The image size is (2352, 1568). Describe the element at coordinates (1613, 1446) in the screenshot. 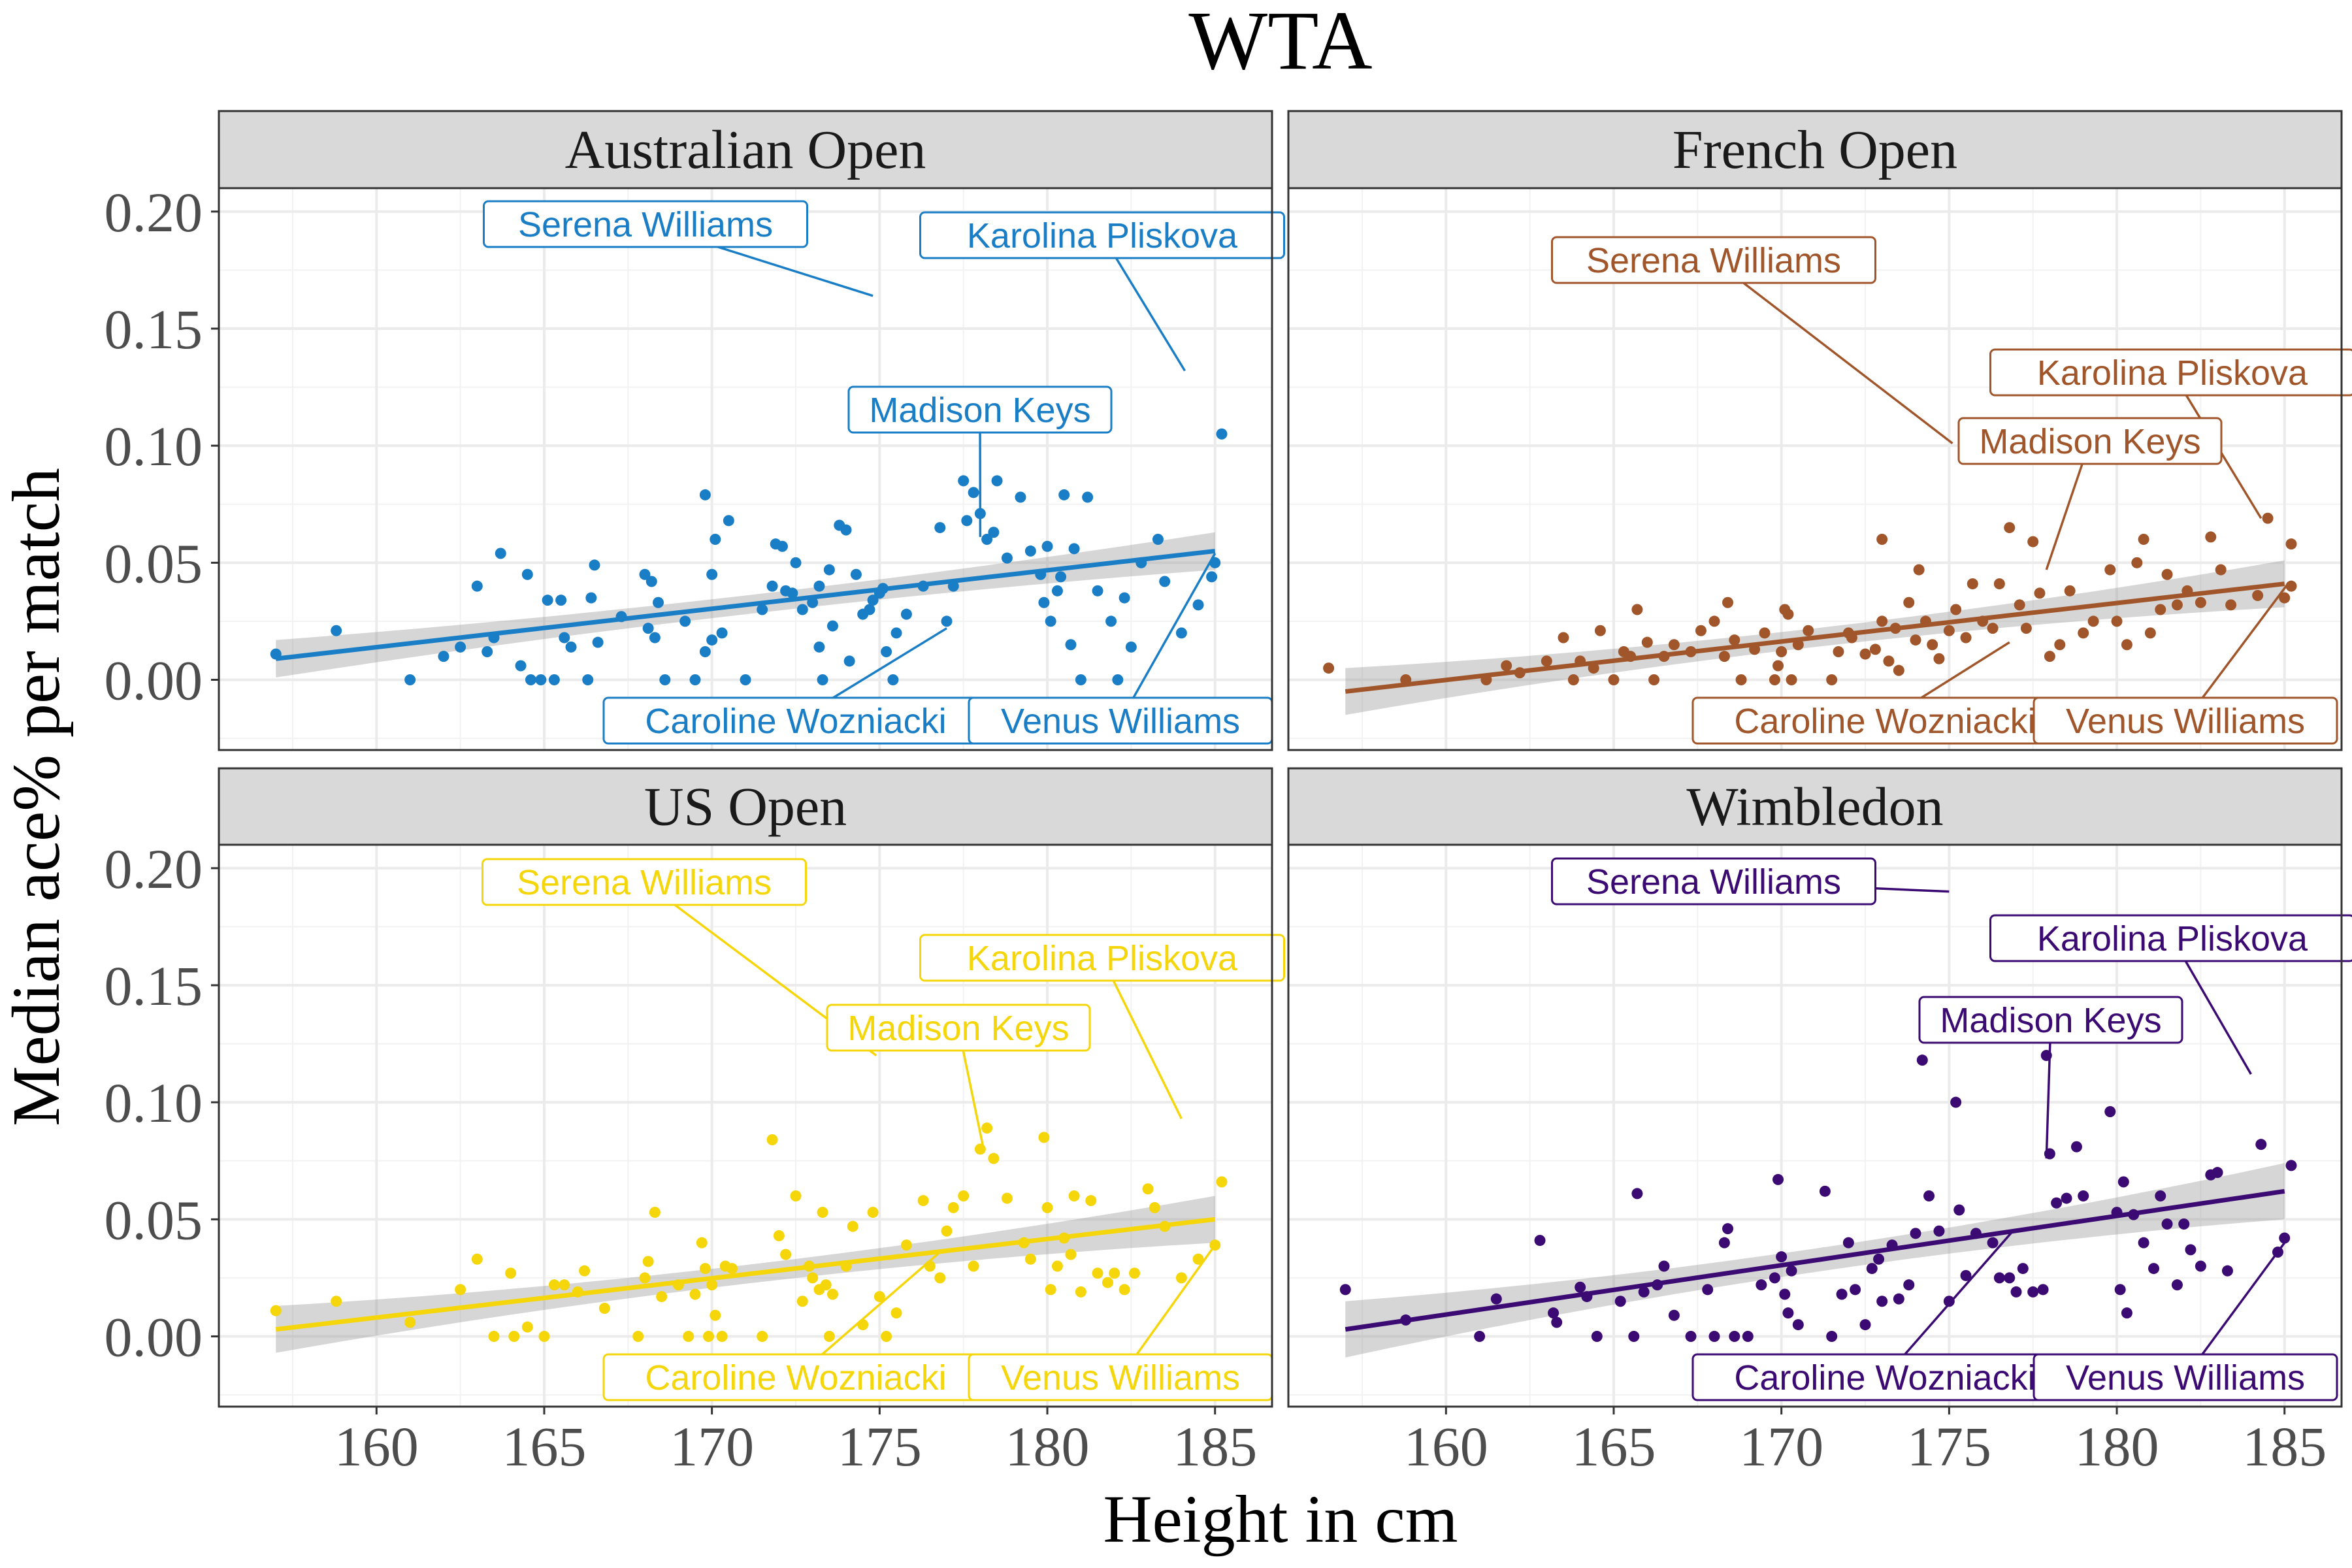

I see `x-tick-label: 165` at that location.